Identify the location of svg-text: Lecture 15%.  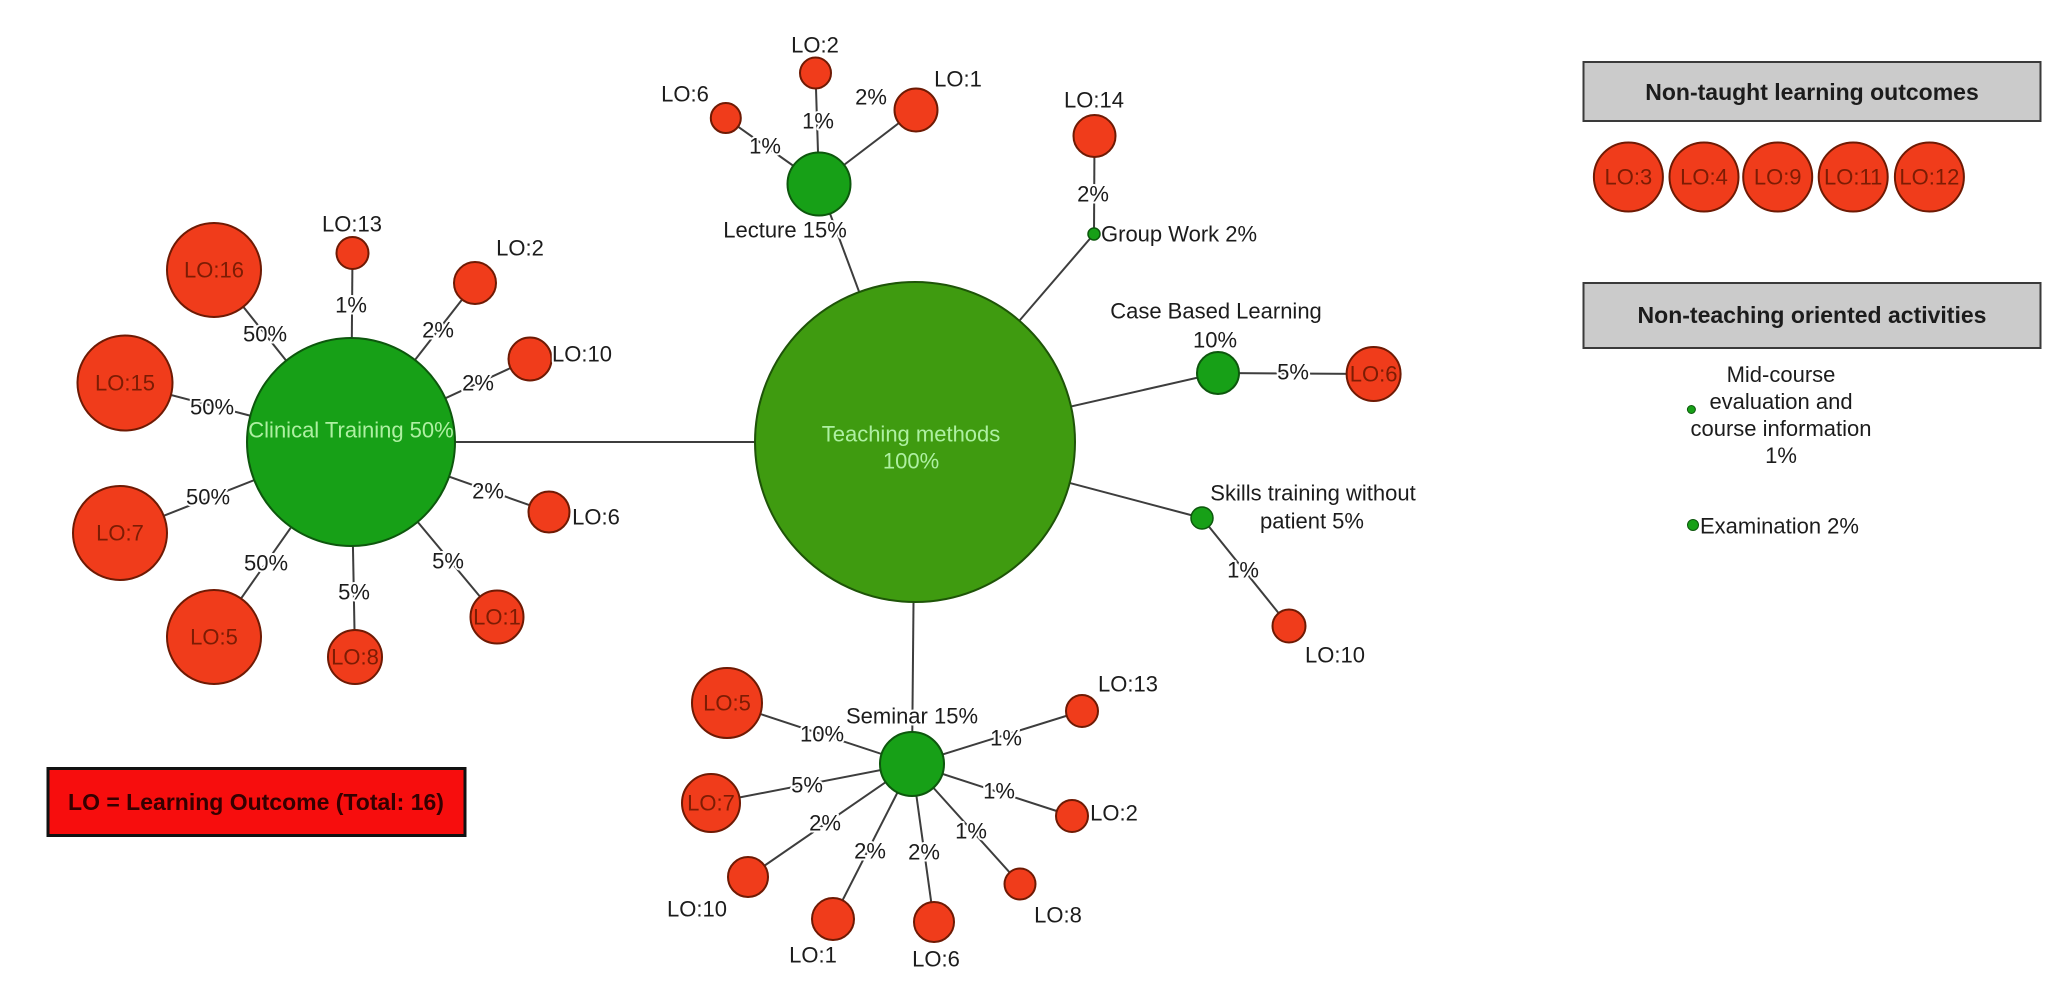
(785, 230).